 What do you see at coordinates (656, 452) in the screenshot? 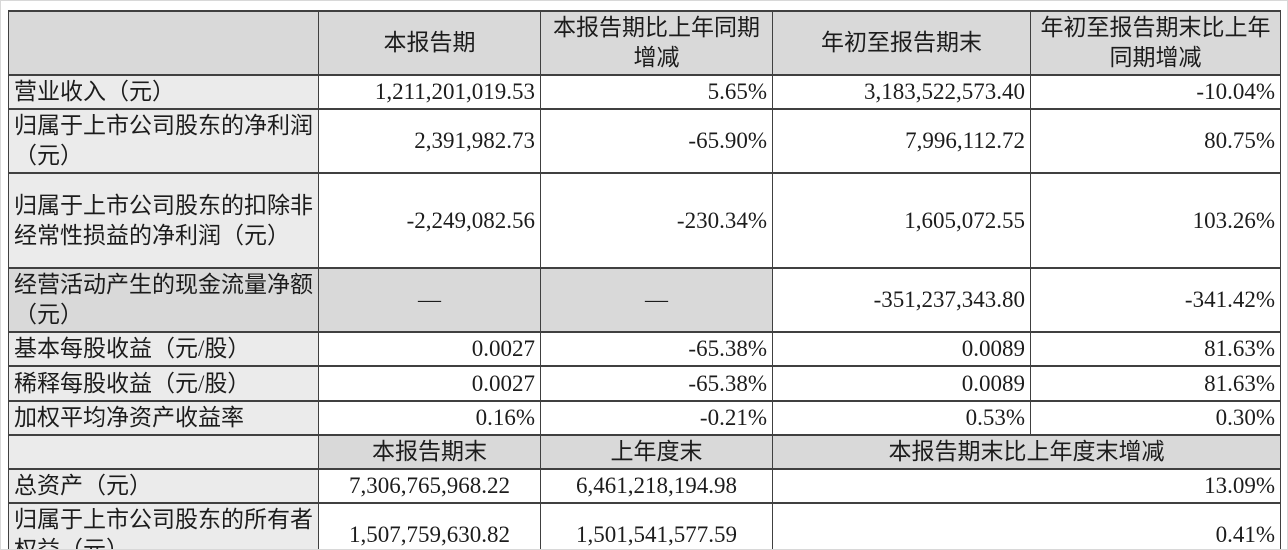
I see `subheader-prev-year-end: 上年度末` at bounding box center [656, 452].